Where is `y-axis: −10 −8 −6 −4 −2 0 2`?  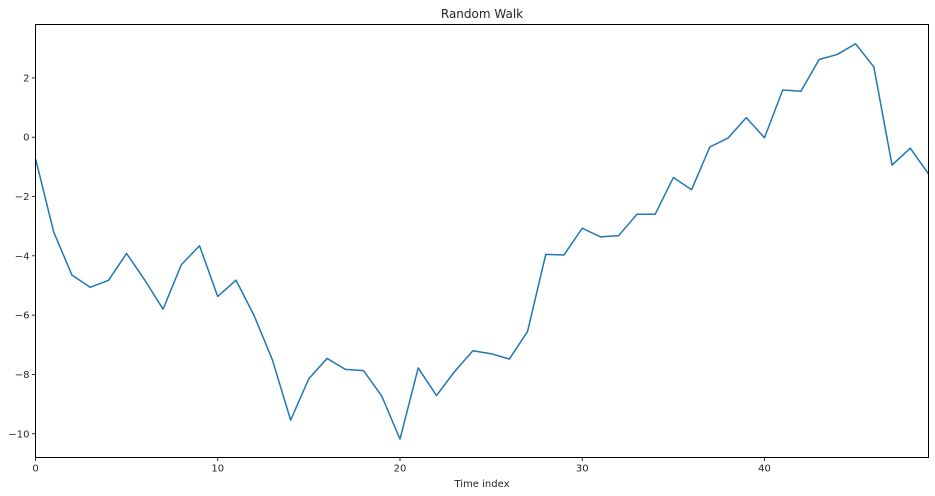 y-axis: −10 −8 −6 −4 −2 0 2 is located at coordinates (22, 256).